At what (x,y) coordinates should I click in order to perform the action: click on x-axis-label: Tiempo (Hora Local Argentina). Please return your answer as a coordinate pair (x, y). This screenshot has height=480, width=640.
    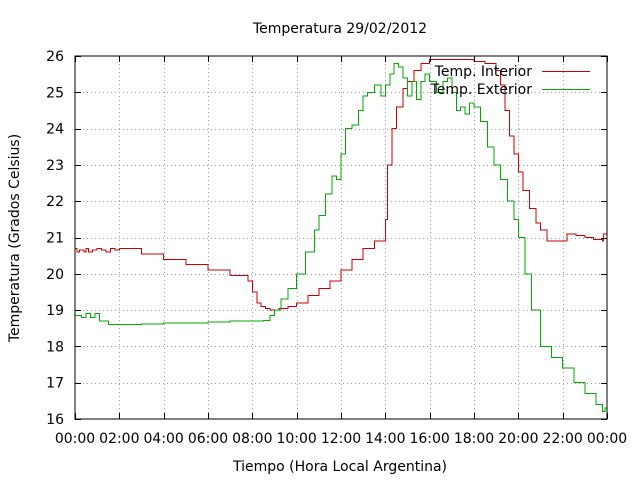
    Looking at the image, I should click on (339, 467).